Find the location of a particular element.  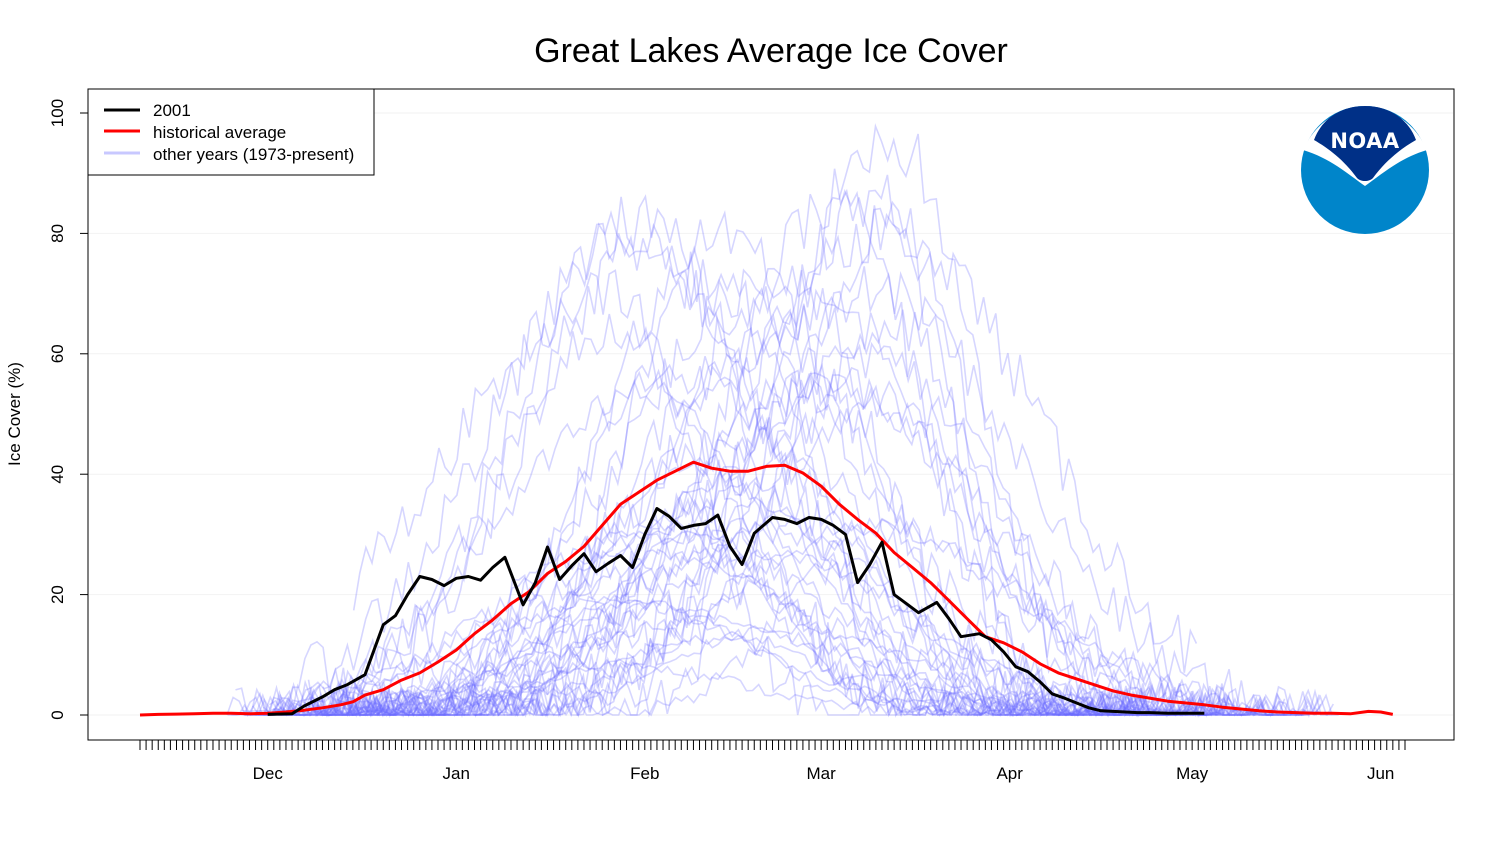

x-tick-label-may: May is located at coordinates (1192, 773).